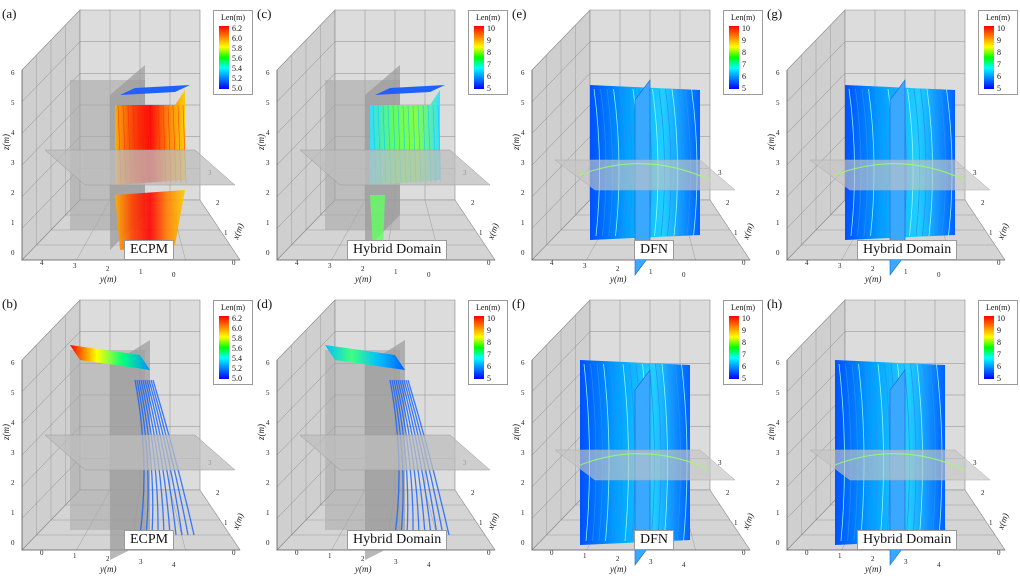 Image resolution: width=1020 pixels, height=581 pixels. Describe the element at coordinates (365, 357) in the screenshot. I see `block-top` at that location.